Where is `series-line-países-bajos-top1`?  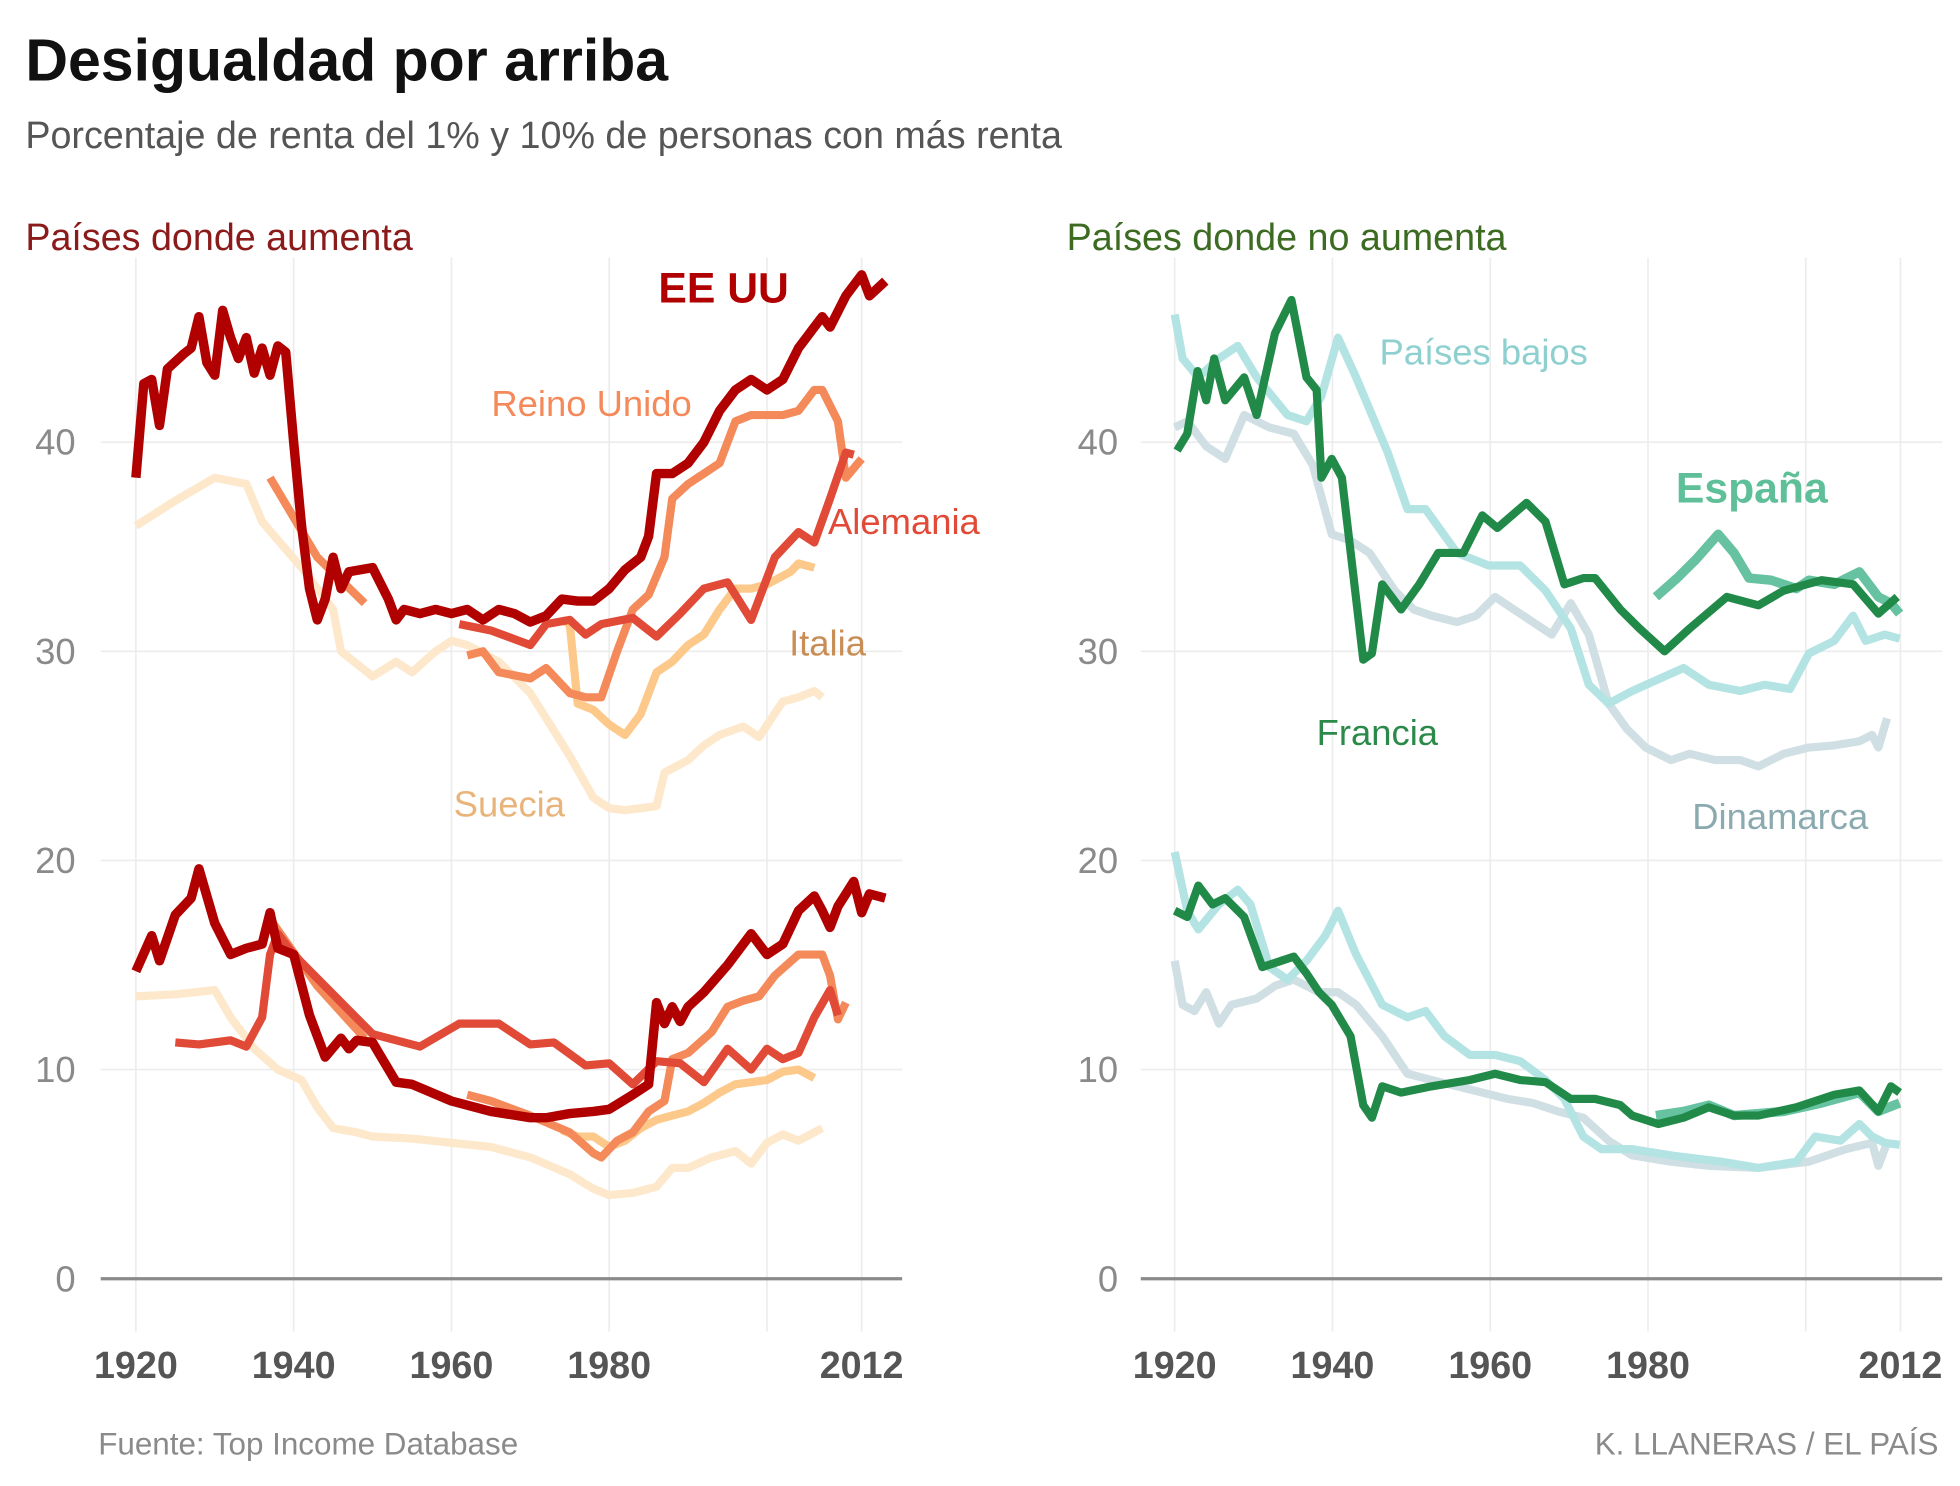
series-line-países-bajos-top1 is located at coordinates (1535, 1012).